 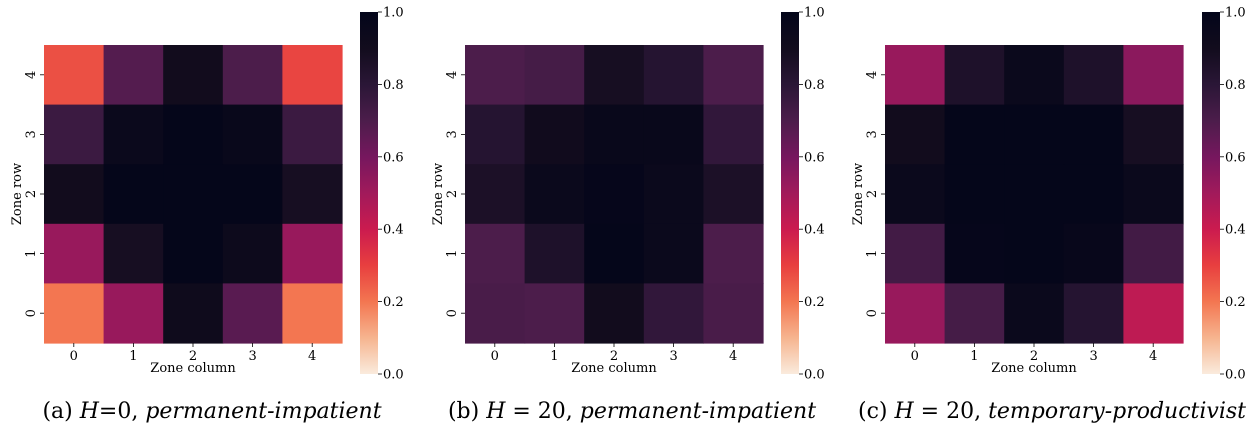 What do you see at coordinates (193, 368) in the screenshot?
I see `x-axis-label: Zone column` at bounding box center [193, 368].